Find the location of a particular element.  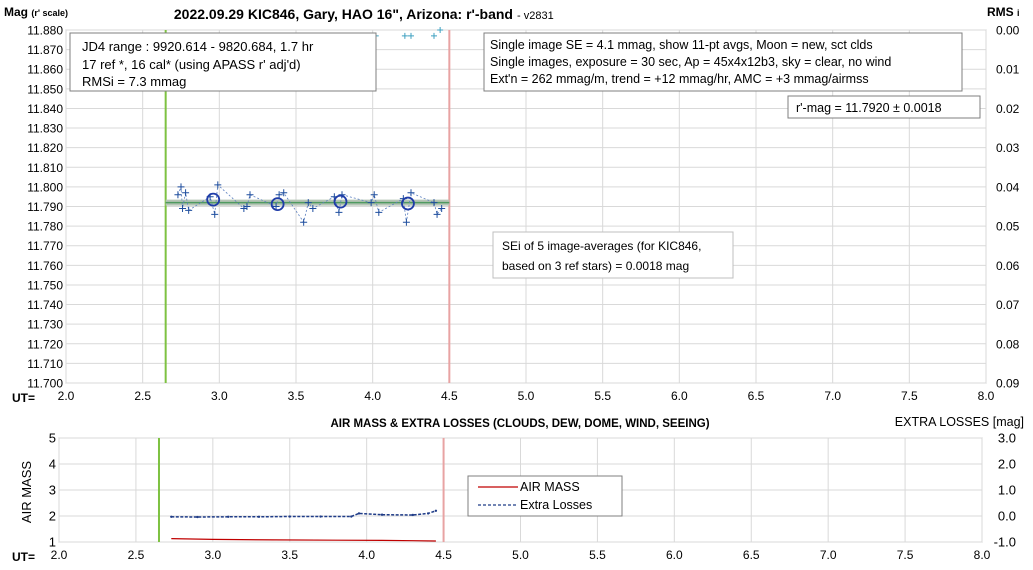

lower-y-tick-labels: 1 2 3 4 5 is located at coordinates (52, 490).